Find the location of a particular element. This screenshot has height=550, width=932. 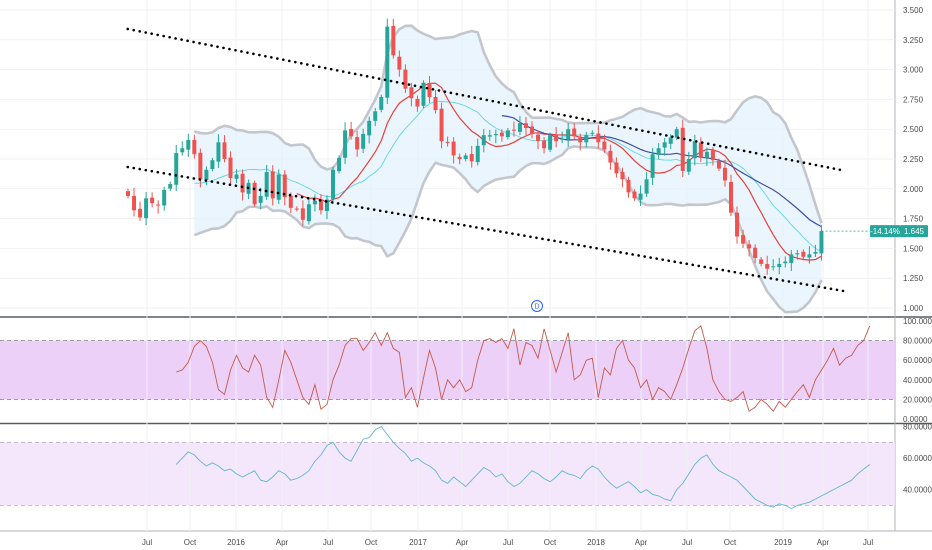

dividend-marker: D is located at coordinates (537, 306).